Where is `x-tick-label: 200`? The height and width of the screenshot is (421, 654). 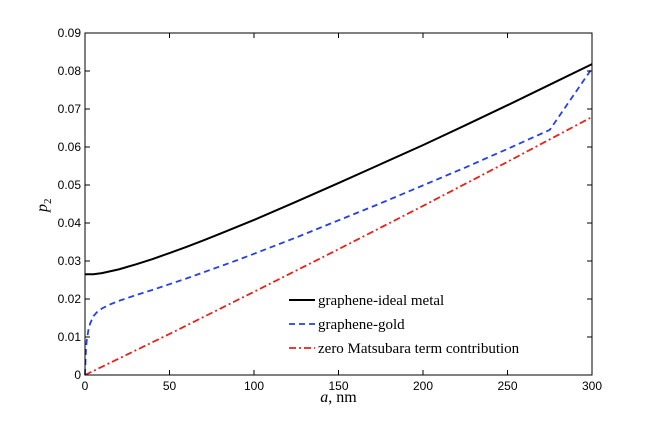 x-tick-label: 200 is located at coordinates (423, 386).